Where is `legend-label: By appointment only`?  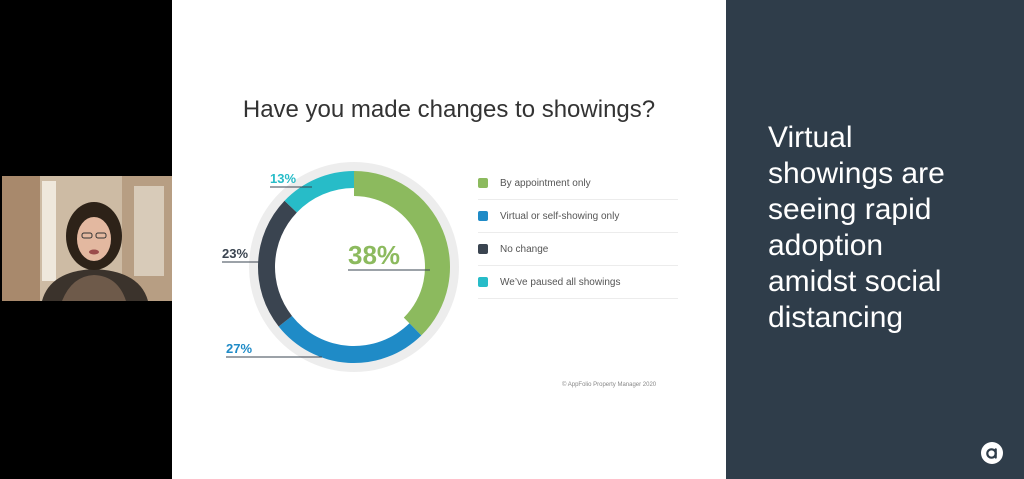 legend-label: By appointment only is located at coordinates (545, 183).